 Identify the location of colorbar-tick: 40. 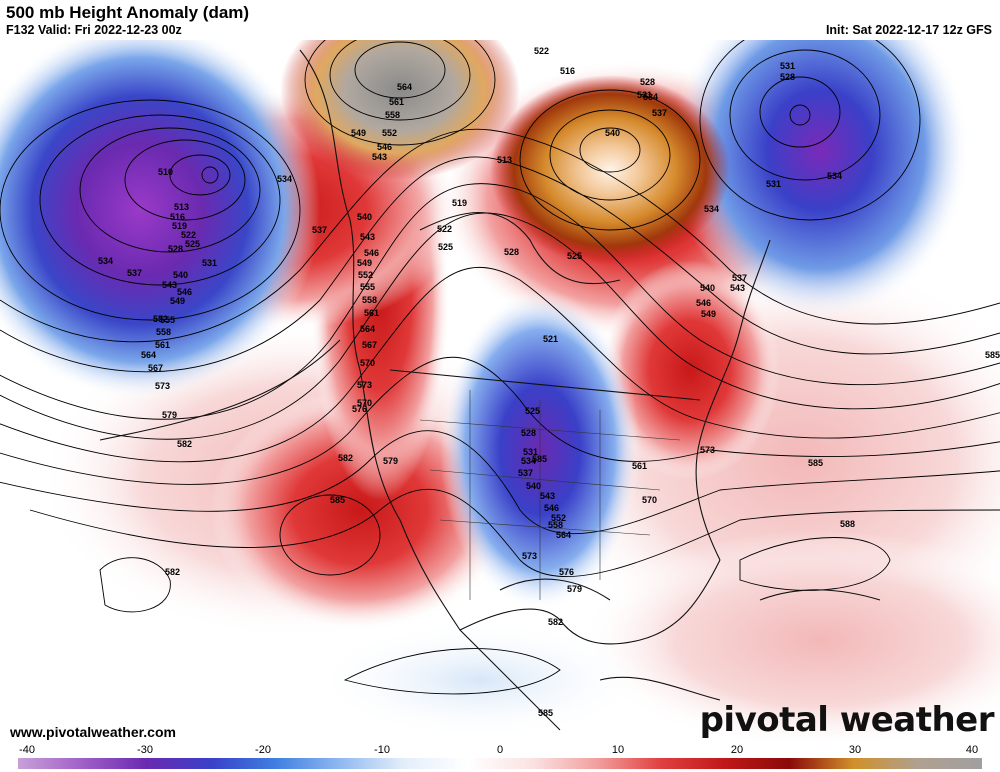
(972, 750).